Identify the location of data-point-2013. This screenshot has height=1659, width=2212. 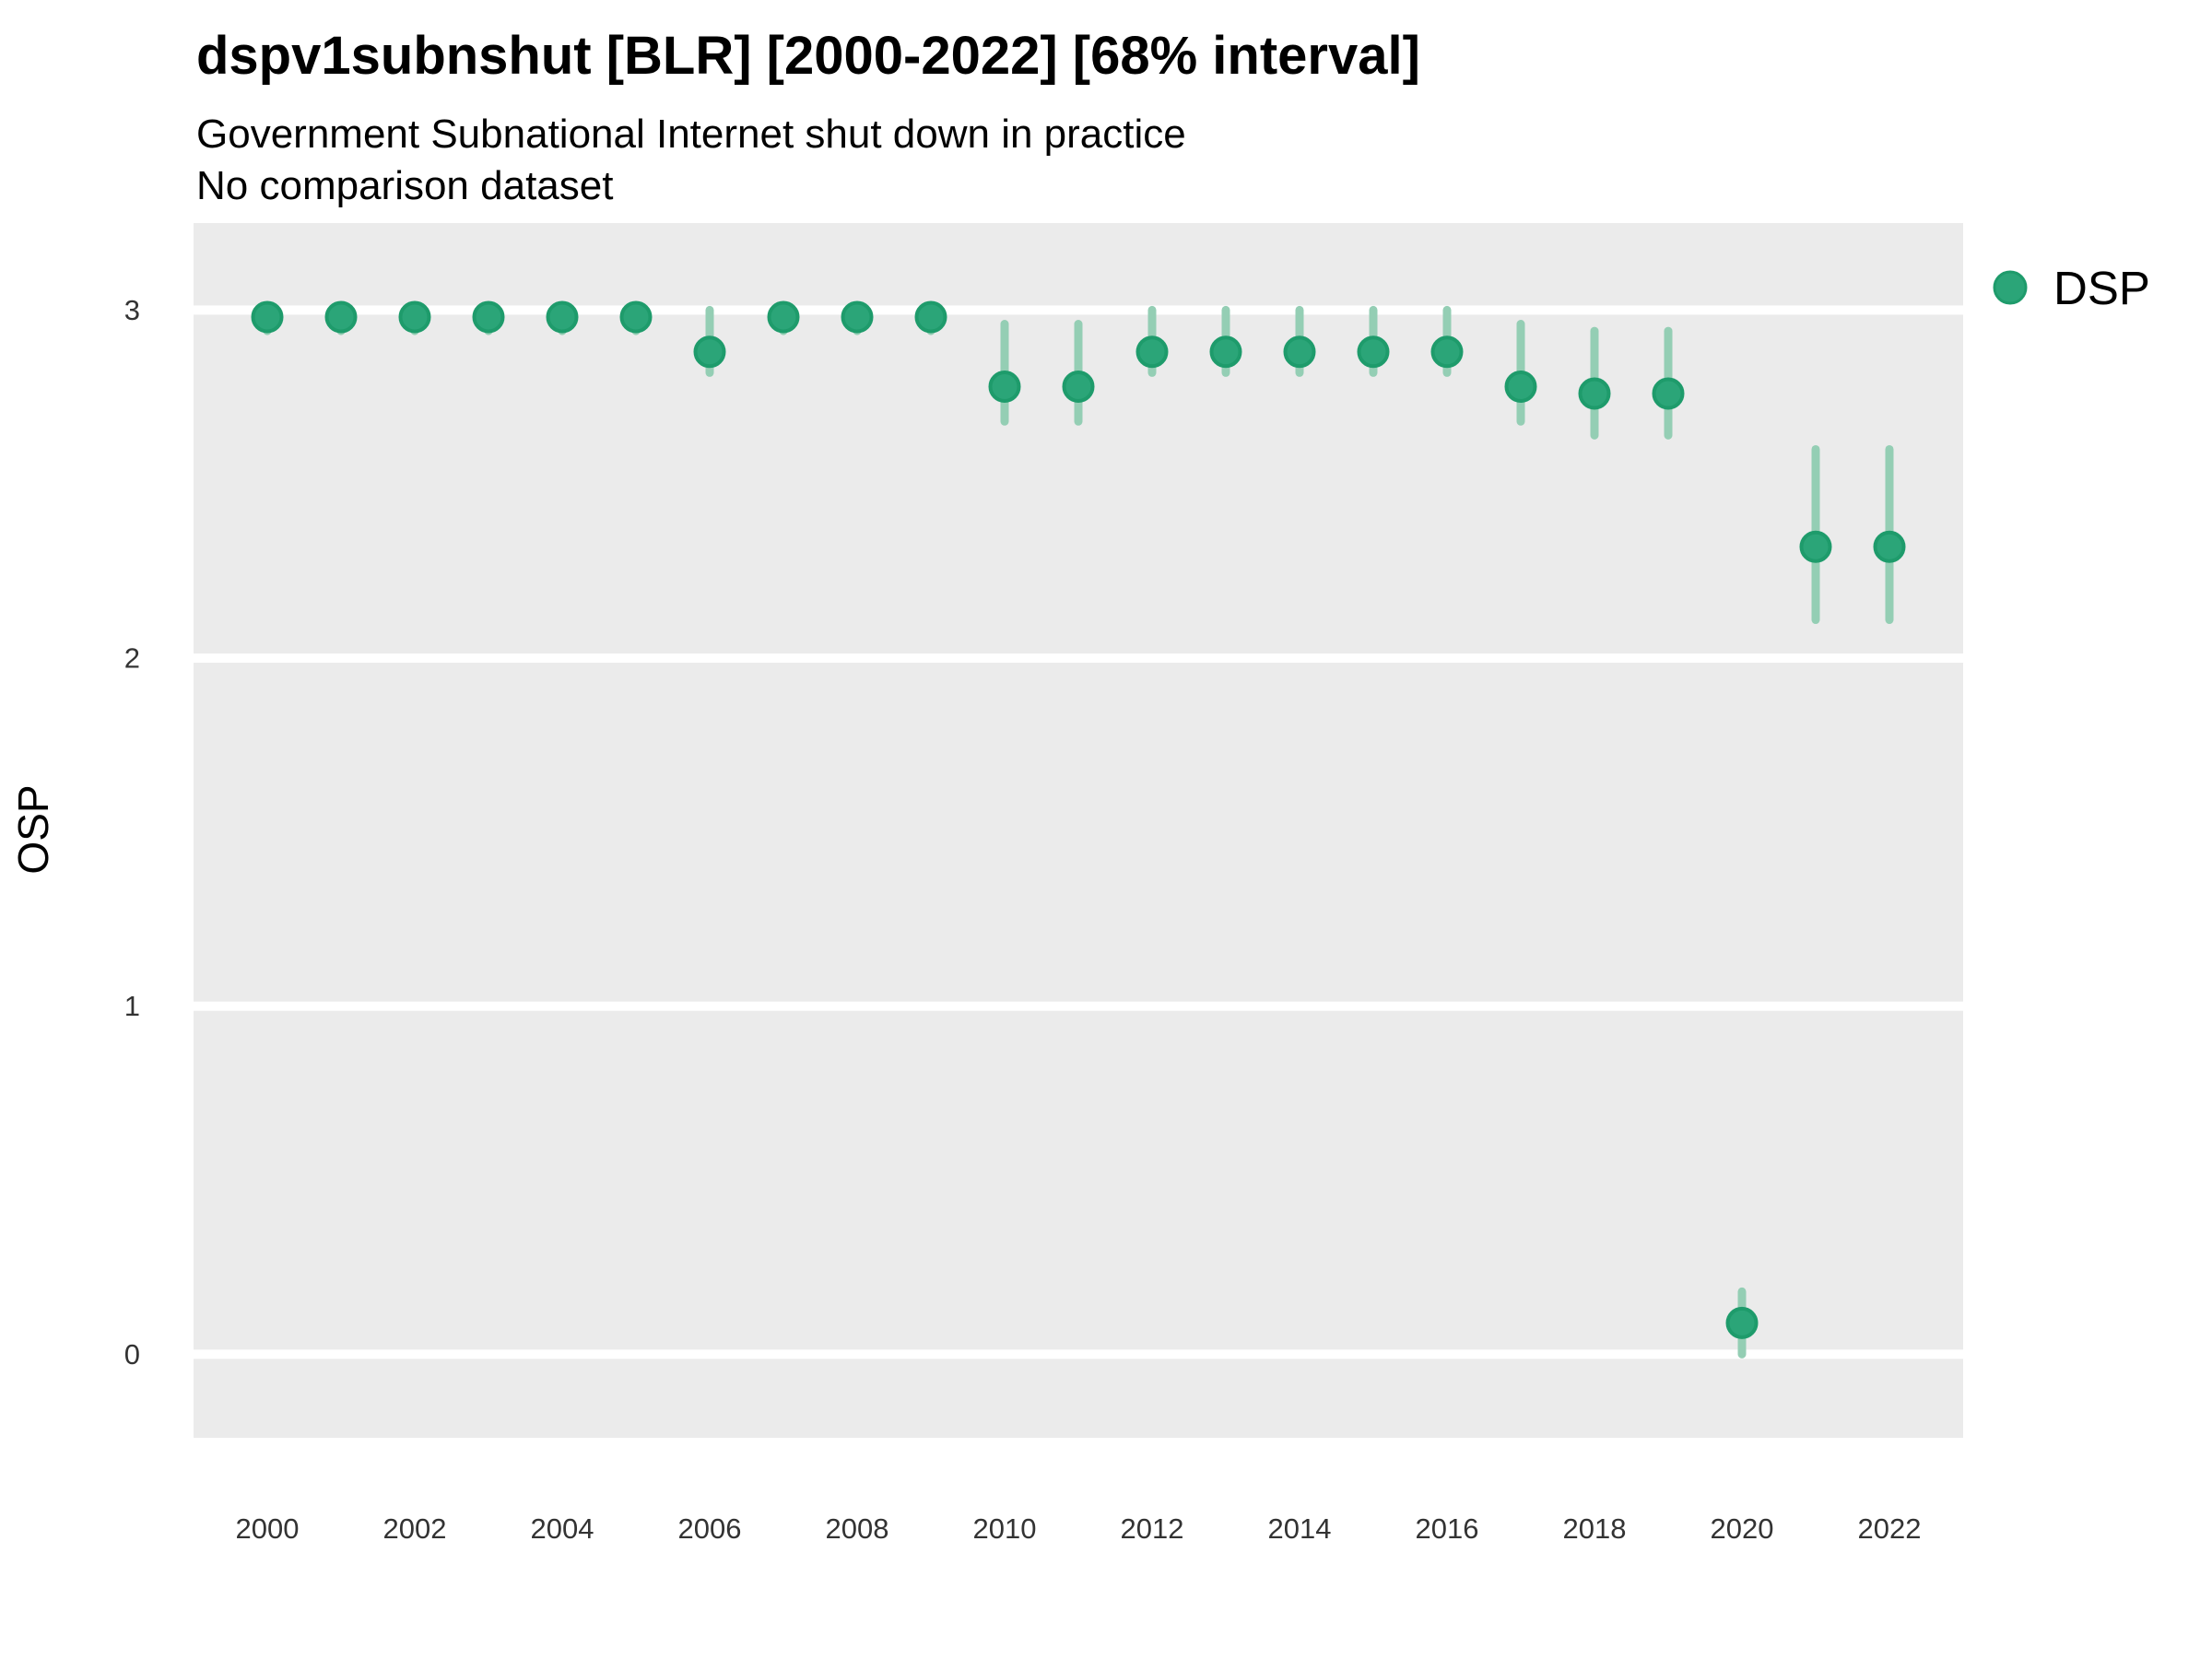
(1225, 352).